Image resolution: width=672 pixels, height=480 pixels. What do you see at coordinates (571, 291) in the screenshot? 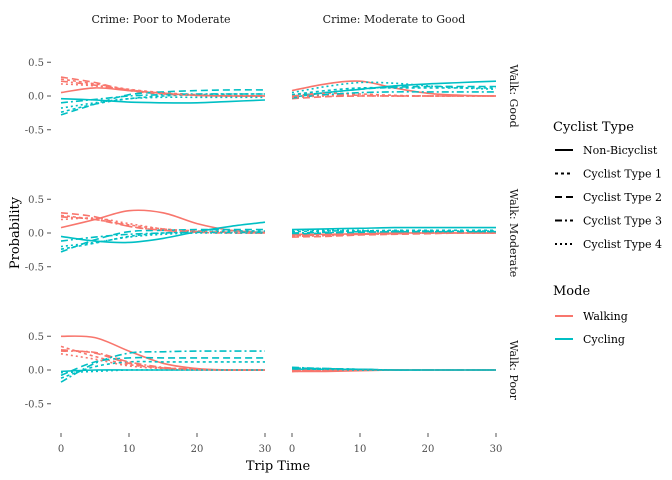
I see `legend-title-mode: Mode` at bounding box center [571, 291].